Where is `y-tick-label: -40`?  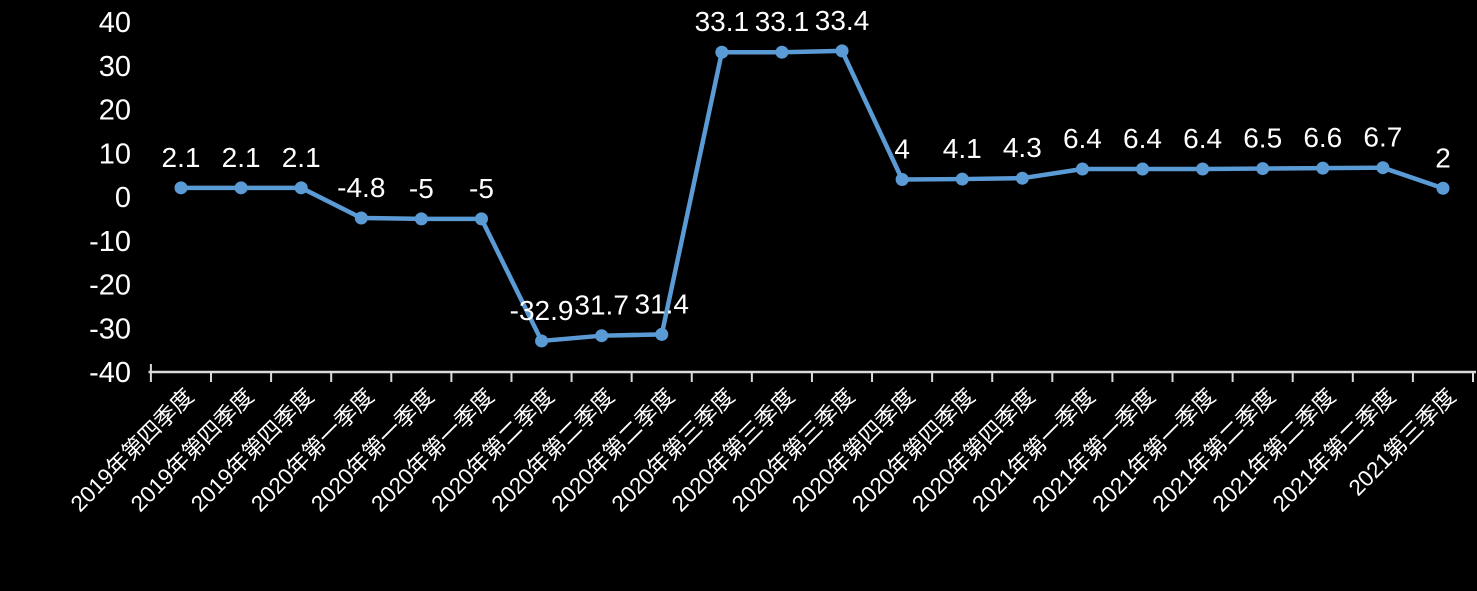 y-tick-label: -40 is located at coordinates (110, 373).